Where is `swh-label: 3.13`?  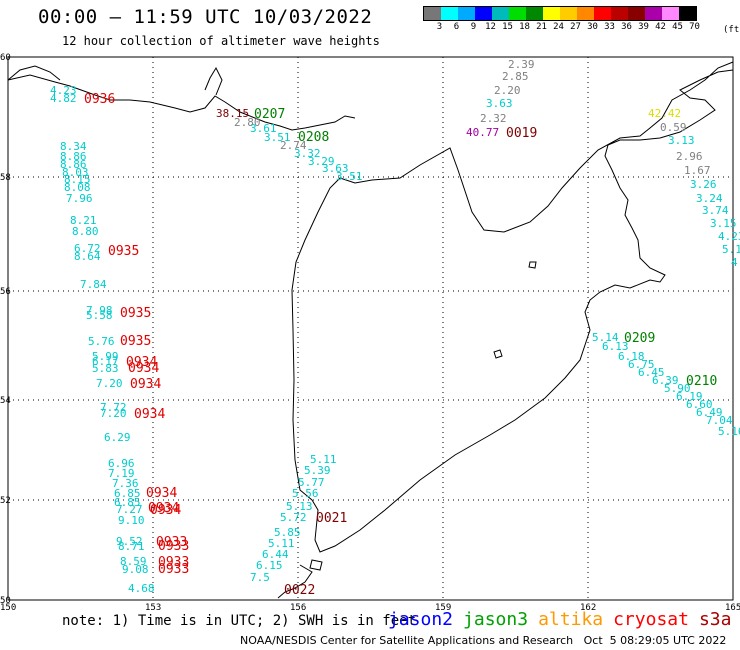 swh-label: 3.13 is located at coordinates (681, 140).